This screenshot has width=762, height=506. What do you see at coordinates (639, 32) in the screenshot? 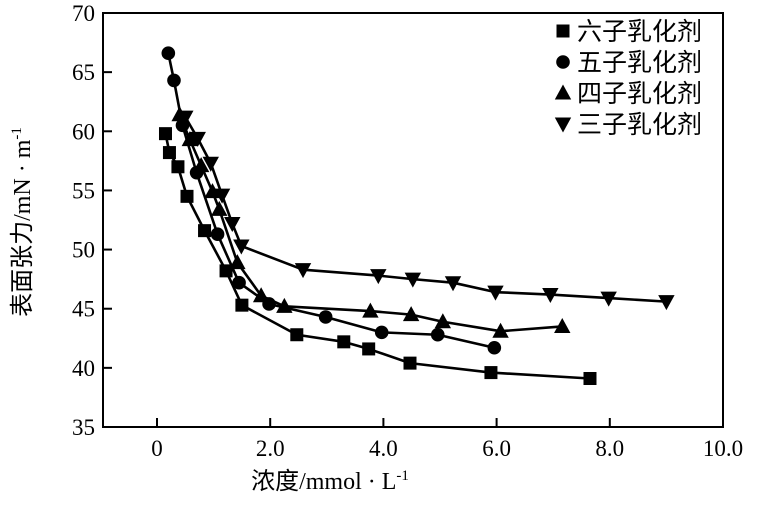
I see `legend-label: 六子乳化剂` at bounding box center [639, 32].